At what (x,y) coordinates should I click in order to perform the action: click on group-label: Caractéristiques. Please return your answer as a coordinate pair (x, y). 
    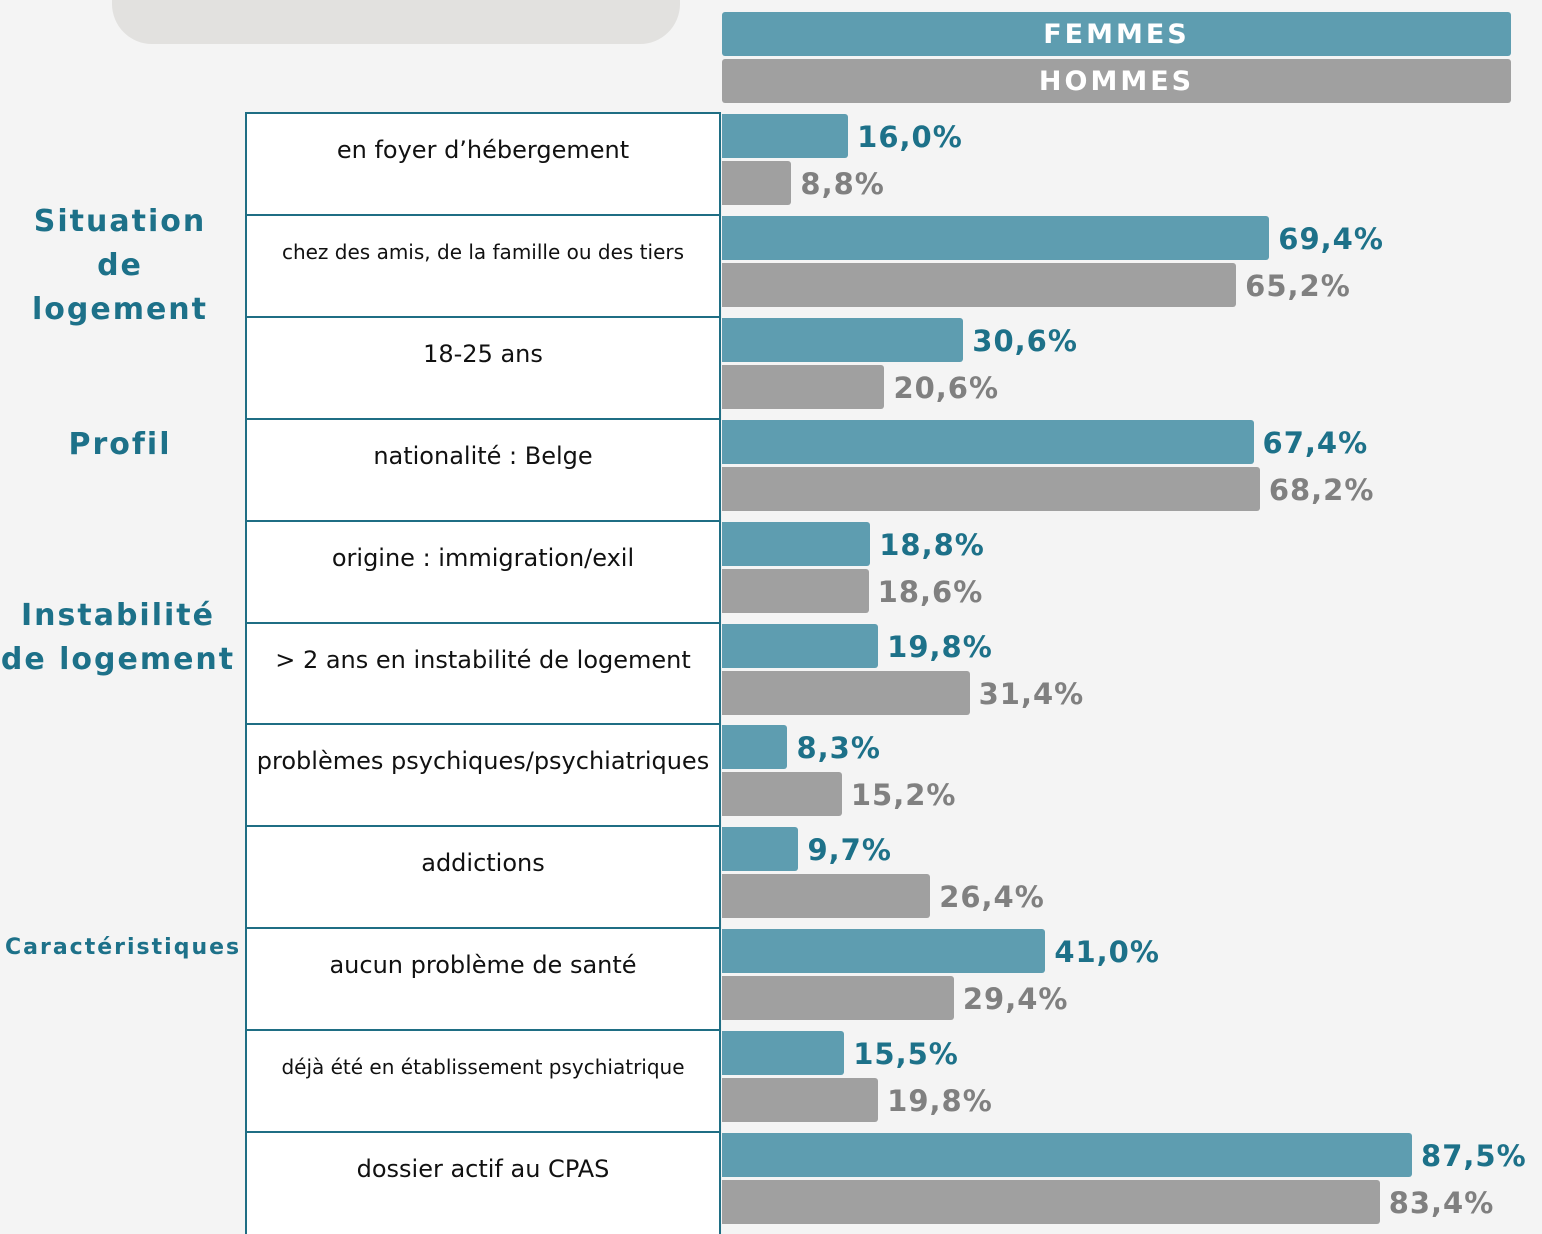
    Looking at the image, I should click on (123, 947).